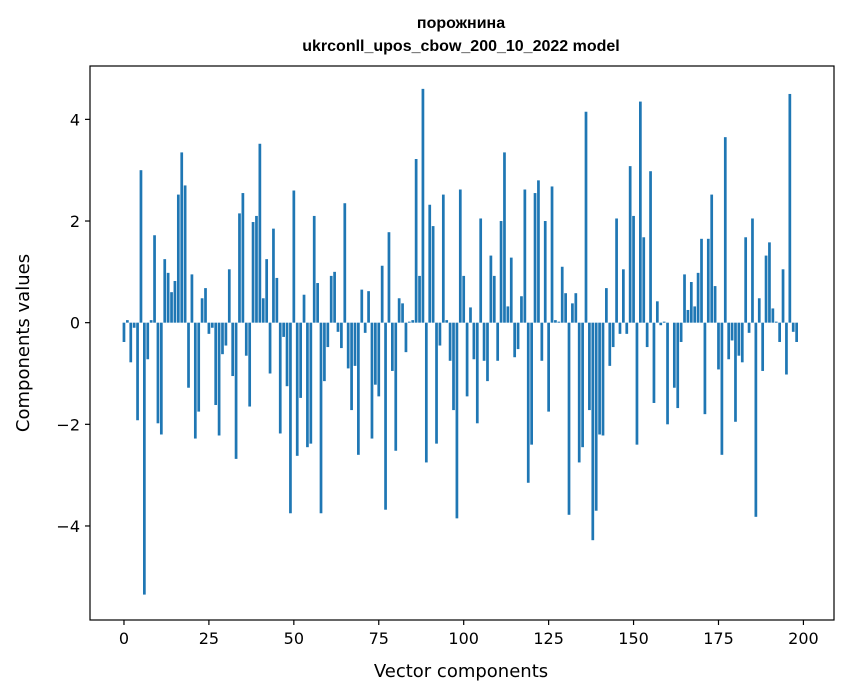  I want to click on chart-subtitle: ukrconll_upos_cbow_200_10_2022 model, so click(460, 46).